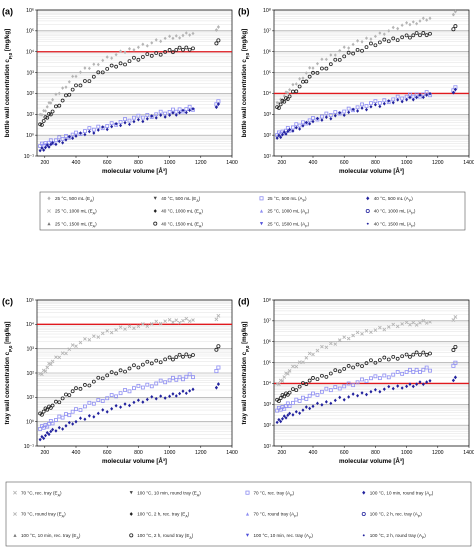  What do you see at coordinates (76, 212) in the screenshot?
I see `legend-entry-label: 25 °C, 1000 mL (EA)` at bounding box center [76, 212].